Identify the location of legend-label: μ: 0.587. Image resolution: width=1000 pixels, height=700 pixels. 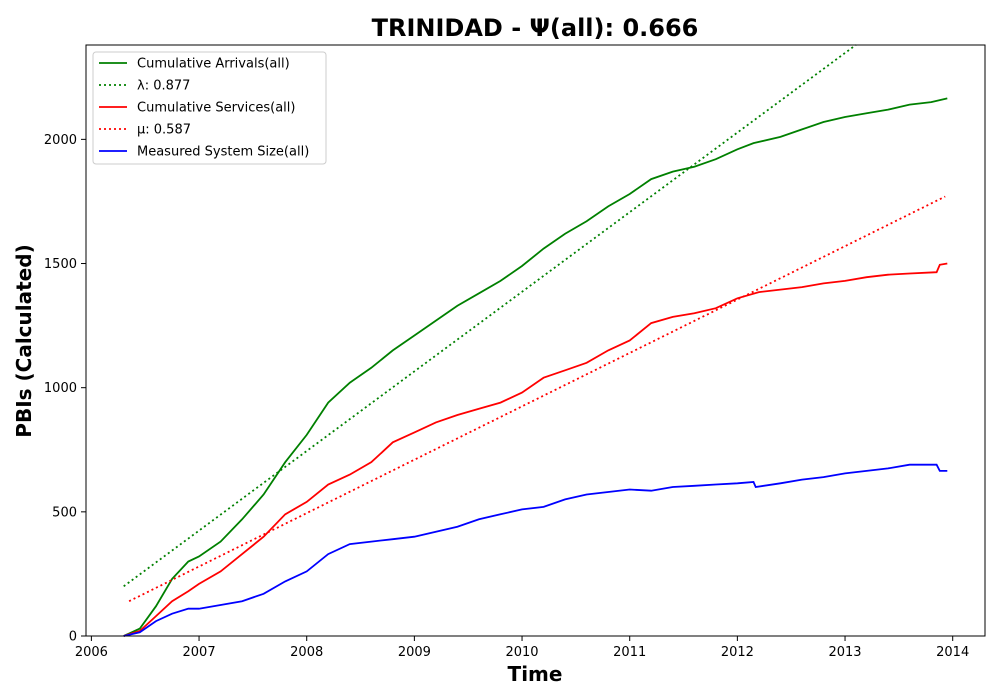
(164, 130).